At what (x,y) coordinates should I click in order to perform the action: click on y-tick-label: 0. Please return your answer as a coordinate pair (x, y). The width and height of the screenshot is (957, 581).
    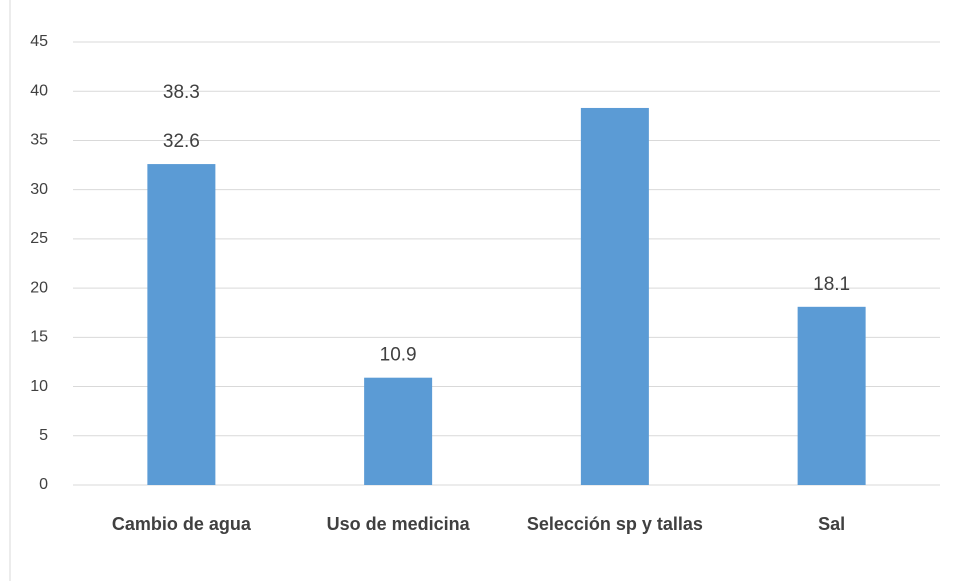
    Looking at the image, I should click on (43, 484).